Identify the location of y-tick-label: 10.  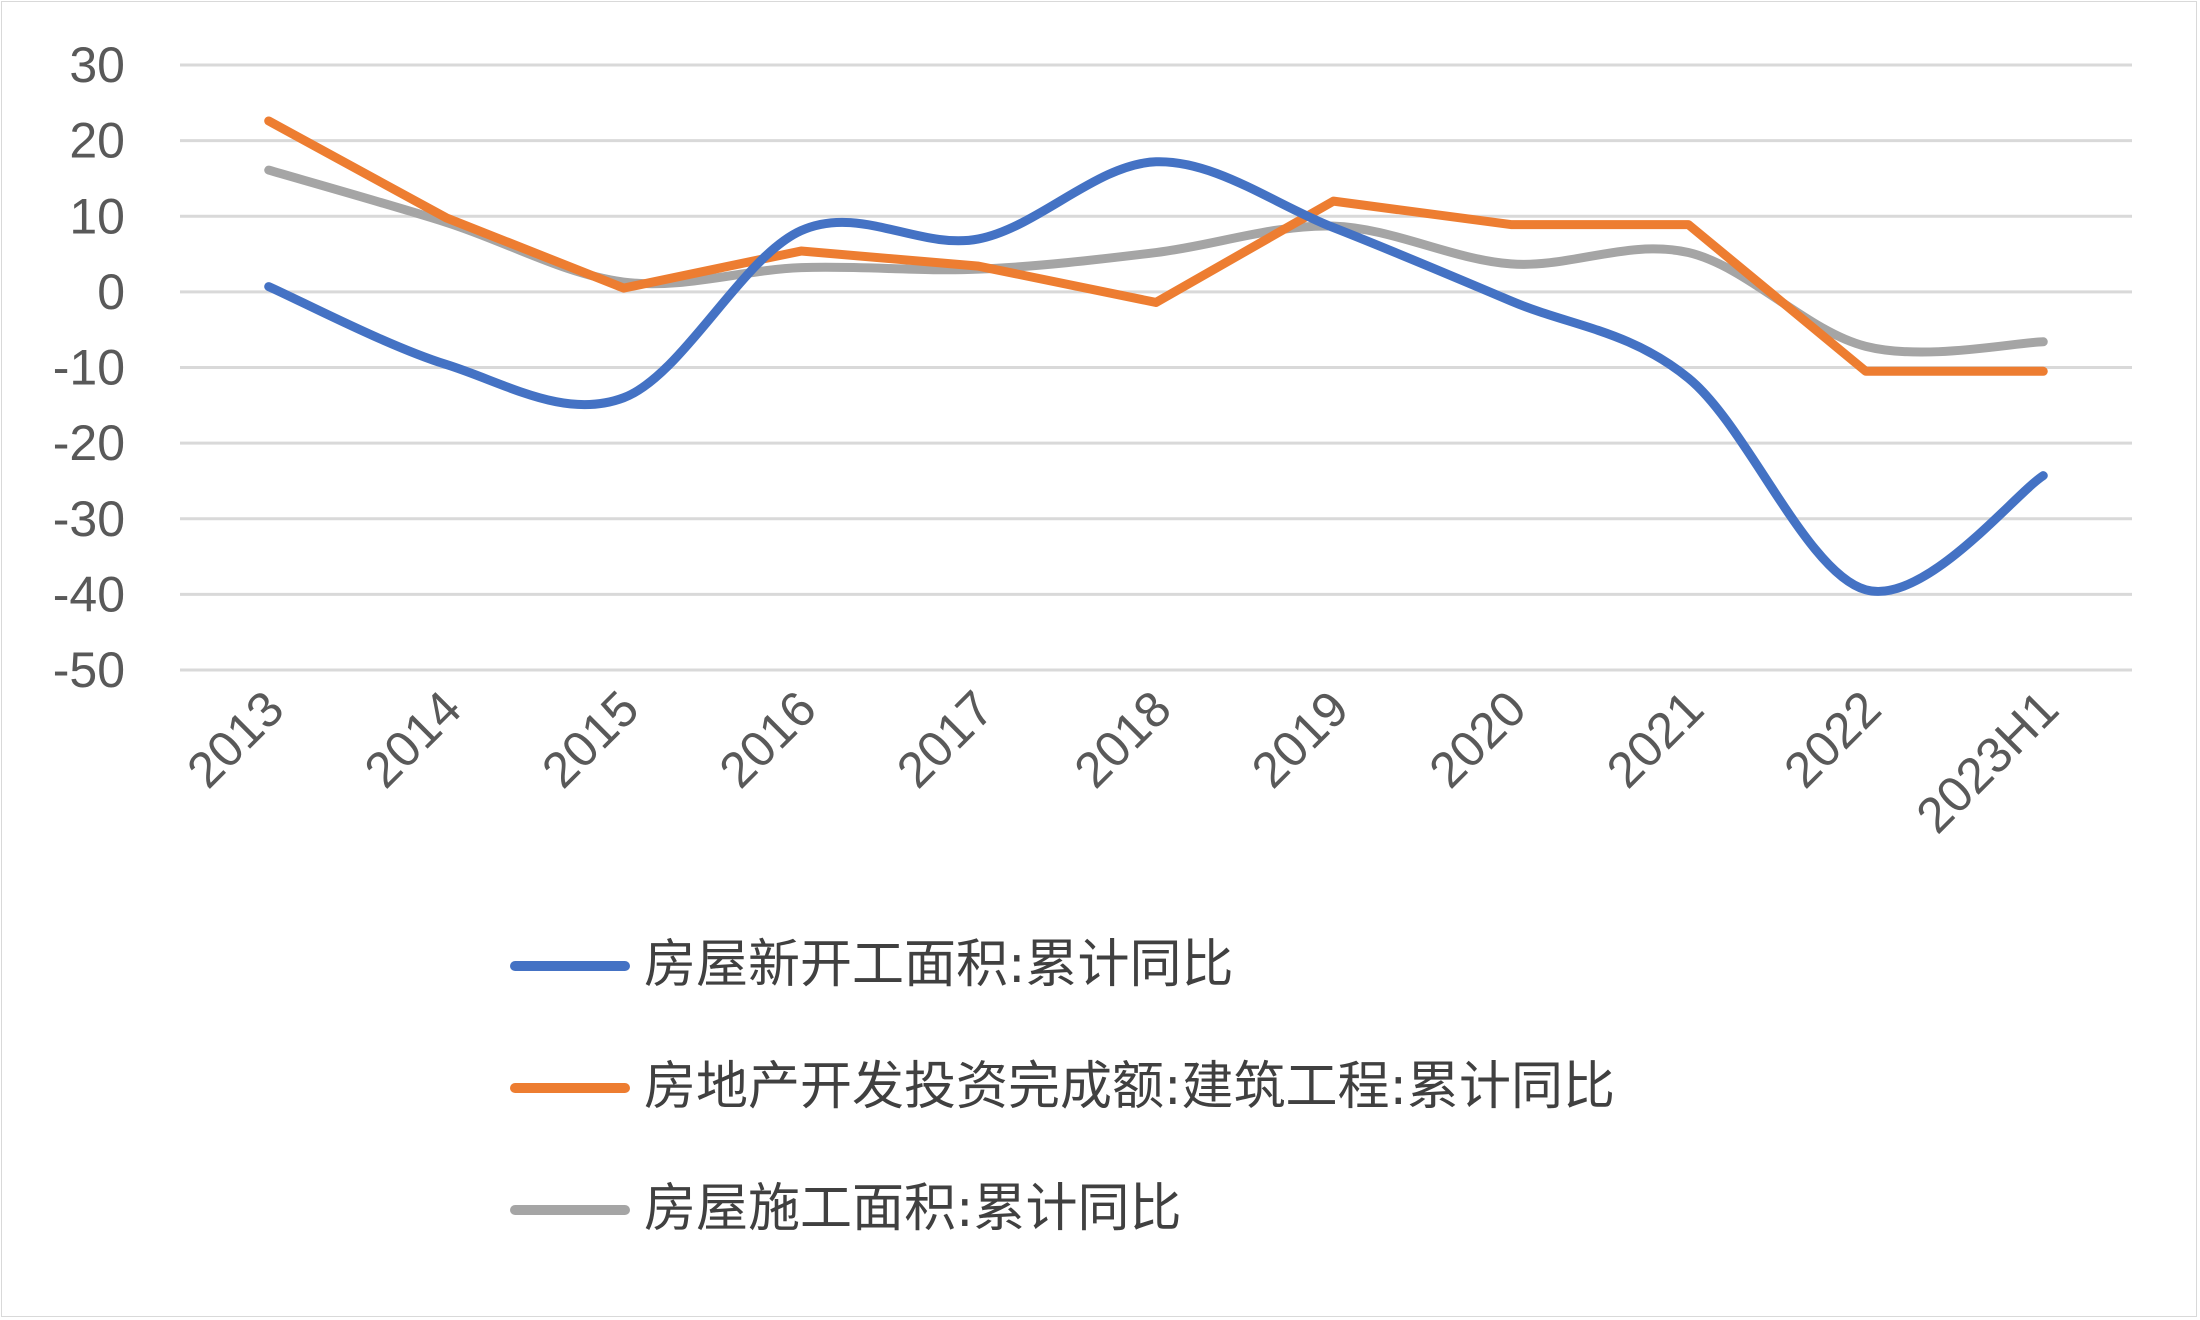
(97, 216).